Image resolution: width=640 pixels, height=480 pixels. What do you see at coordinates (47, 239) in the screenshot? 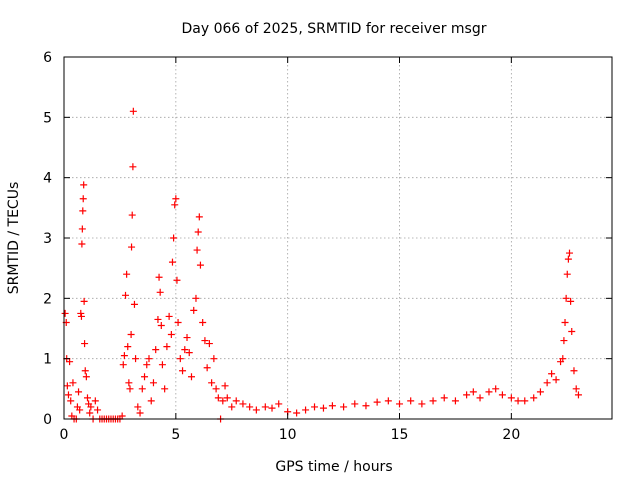
I see `y-tick-label: 3` at bounding box center [47, 239].